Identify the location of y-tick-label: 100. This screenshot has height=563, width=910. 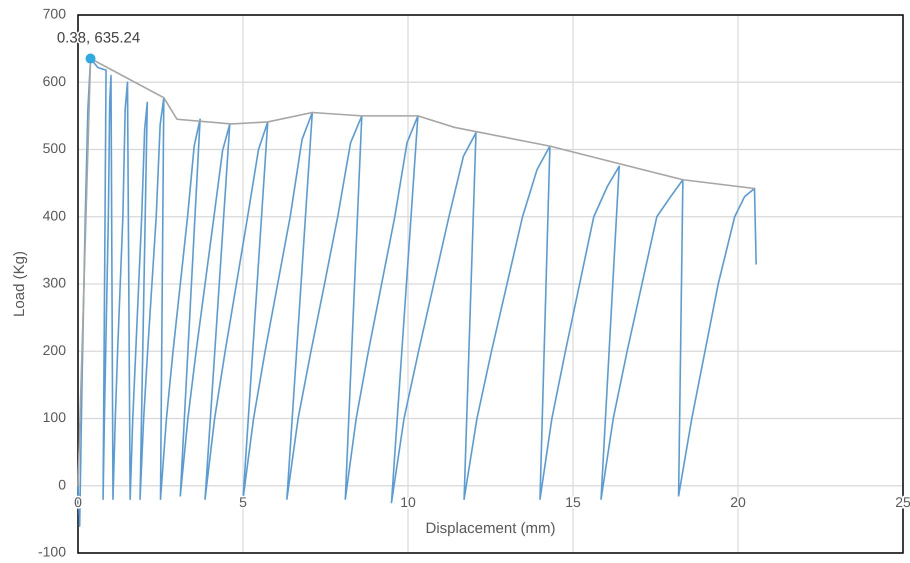
(54, 417).